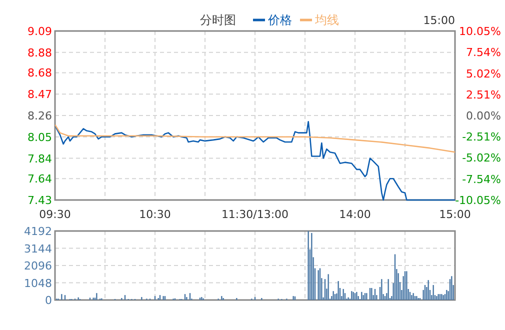  I want to click on line-series, so click(255, 138).